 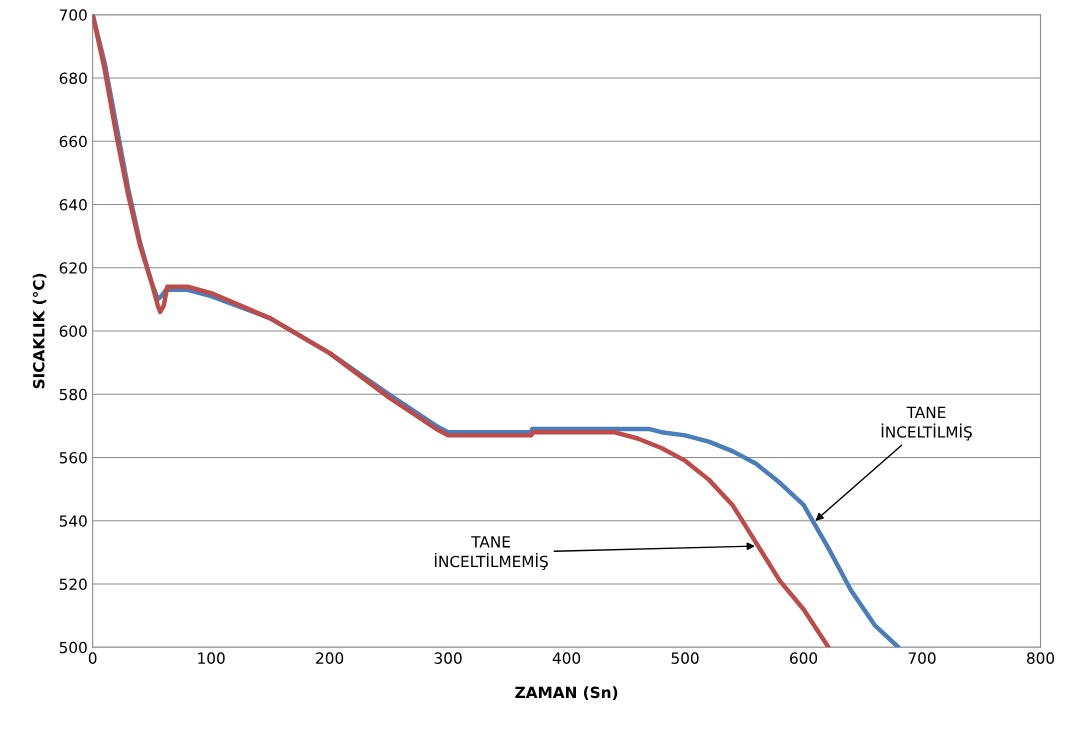 I want to click on x-tick-label: 400, so click(x=566, y=658).